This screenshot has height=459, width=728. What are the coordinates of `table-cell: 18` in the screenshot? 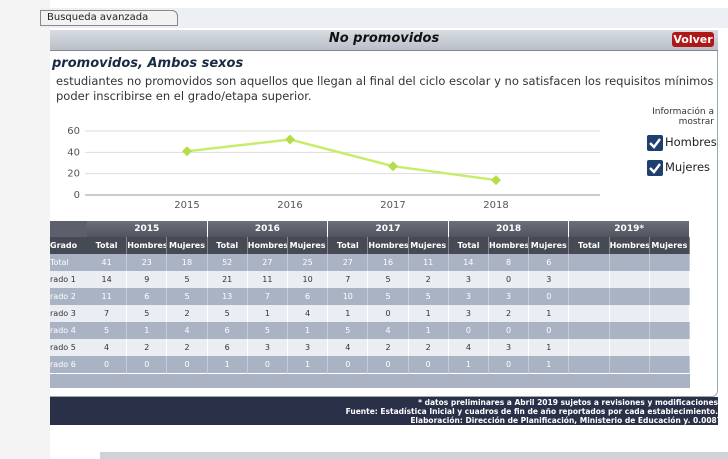 It's located at (187, 263).